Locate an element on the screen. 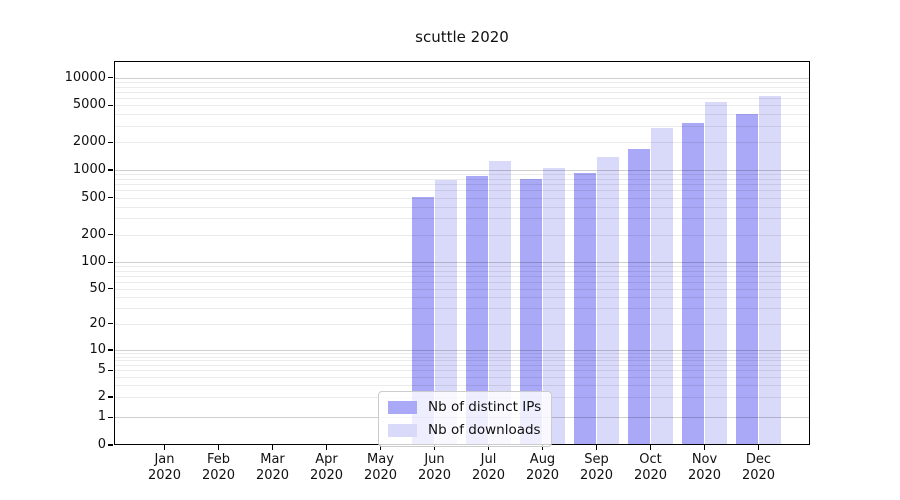 The height and width of the screenshot is (500, 900). x-tick-label: Apr 2020 is located at coordinates (327, 467).